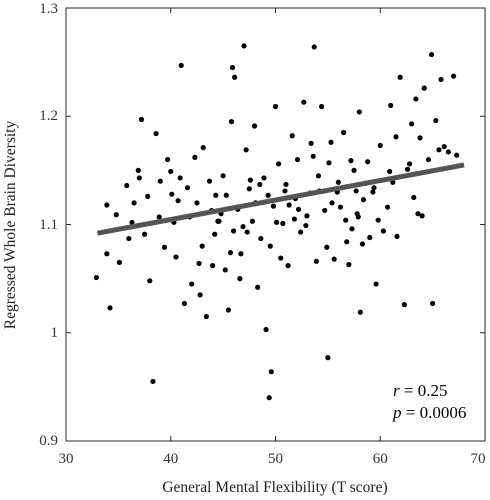  What do you see at coordinates (10, 225) in the screenshot?
I see `y-axis-title: Regressed Whole Brain Diversity` at bounding box center [10, 225].